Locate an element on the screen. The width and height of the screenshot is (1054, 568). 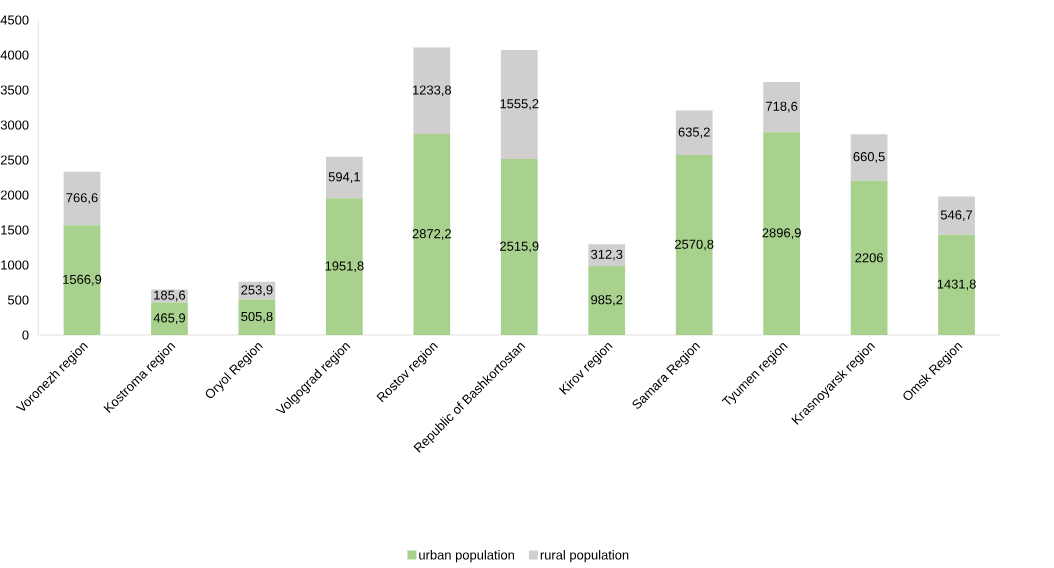
legend-label: urban population is located at coordinates (467, 556).